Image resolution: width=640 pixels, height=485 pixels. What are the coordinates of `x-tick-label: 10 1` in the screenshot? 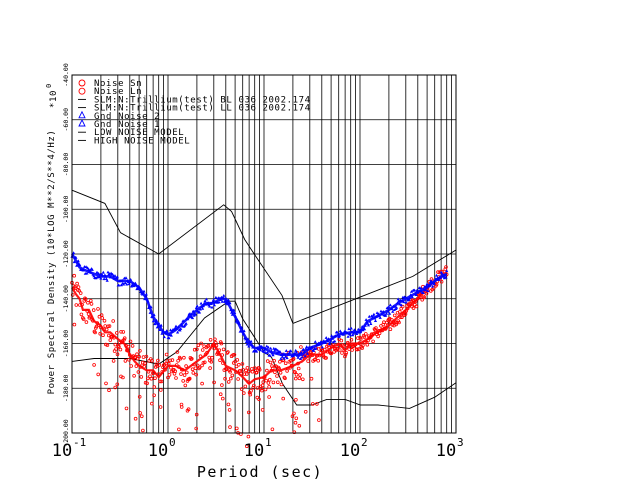 It's located at (258, 448).